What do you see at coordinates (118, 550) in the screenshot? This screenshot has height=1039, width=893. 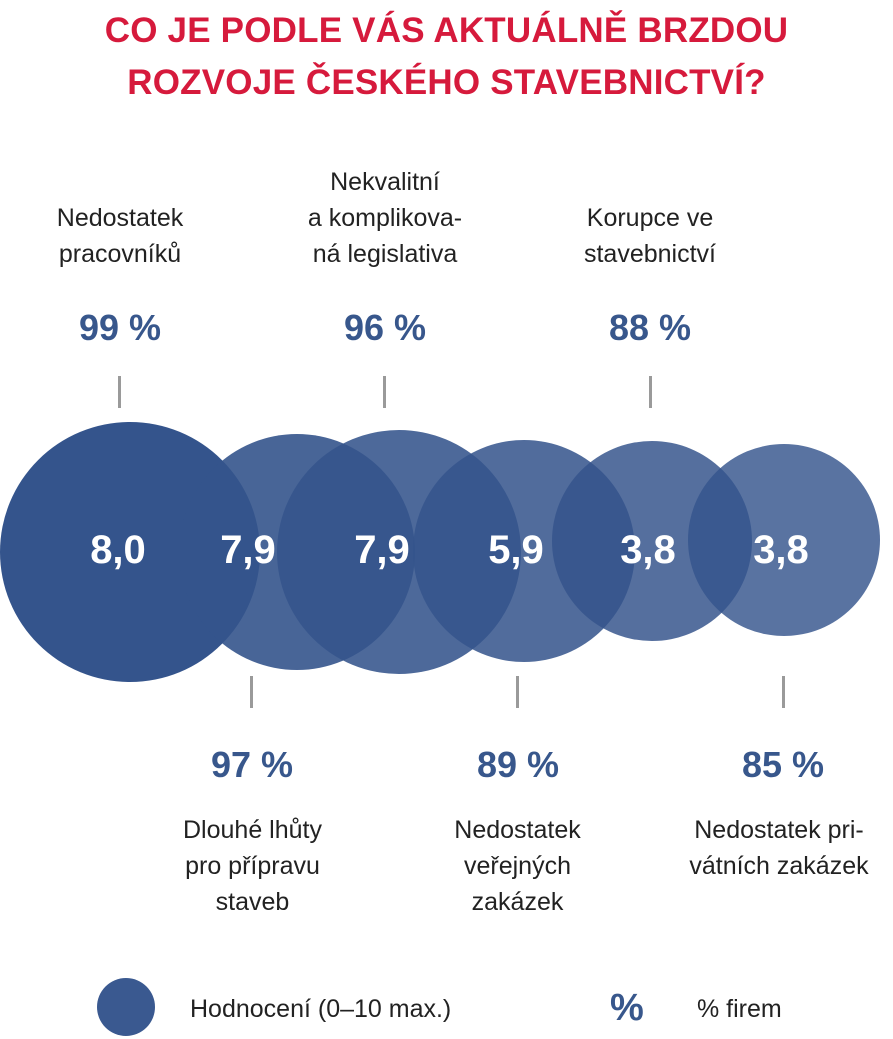 I see `rating-value: 8,0` at bounding box center [118, 550].